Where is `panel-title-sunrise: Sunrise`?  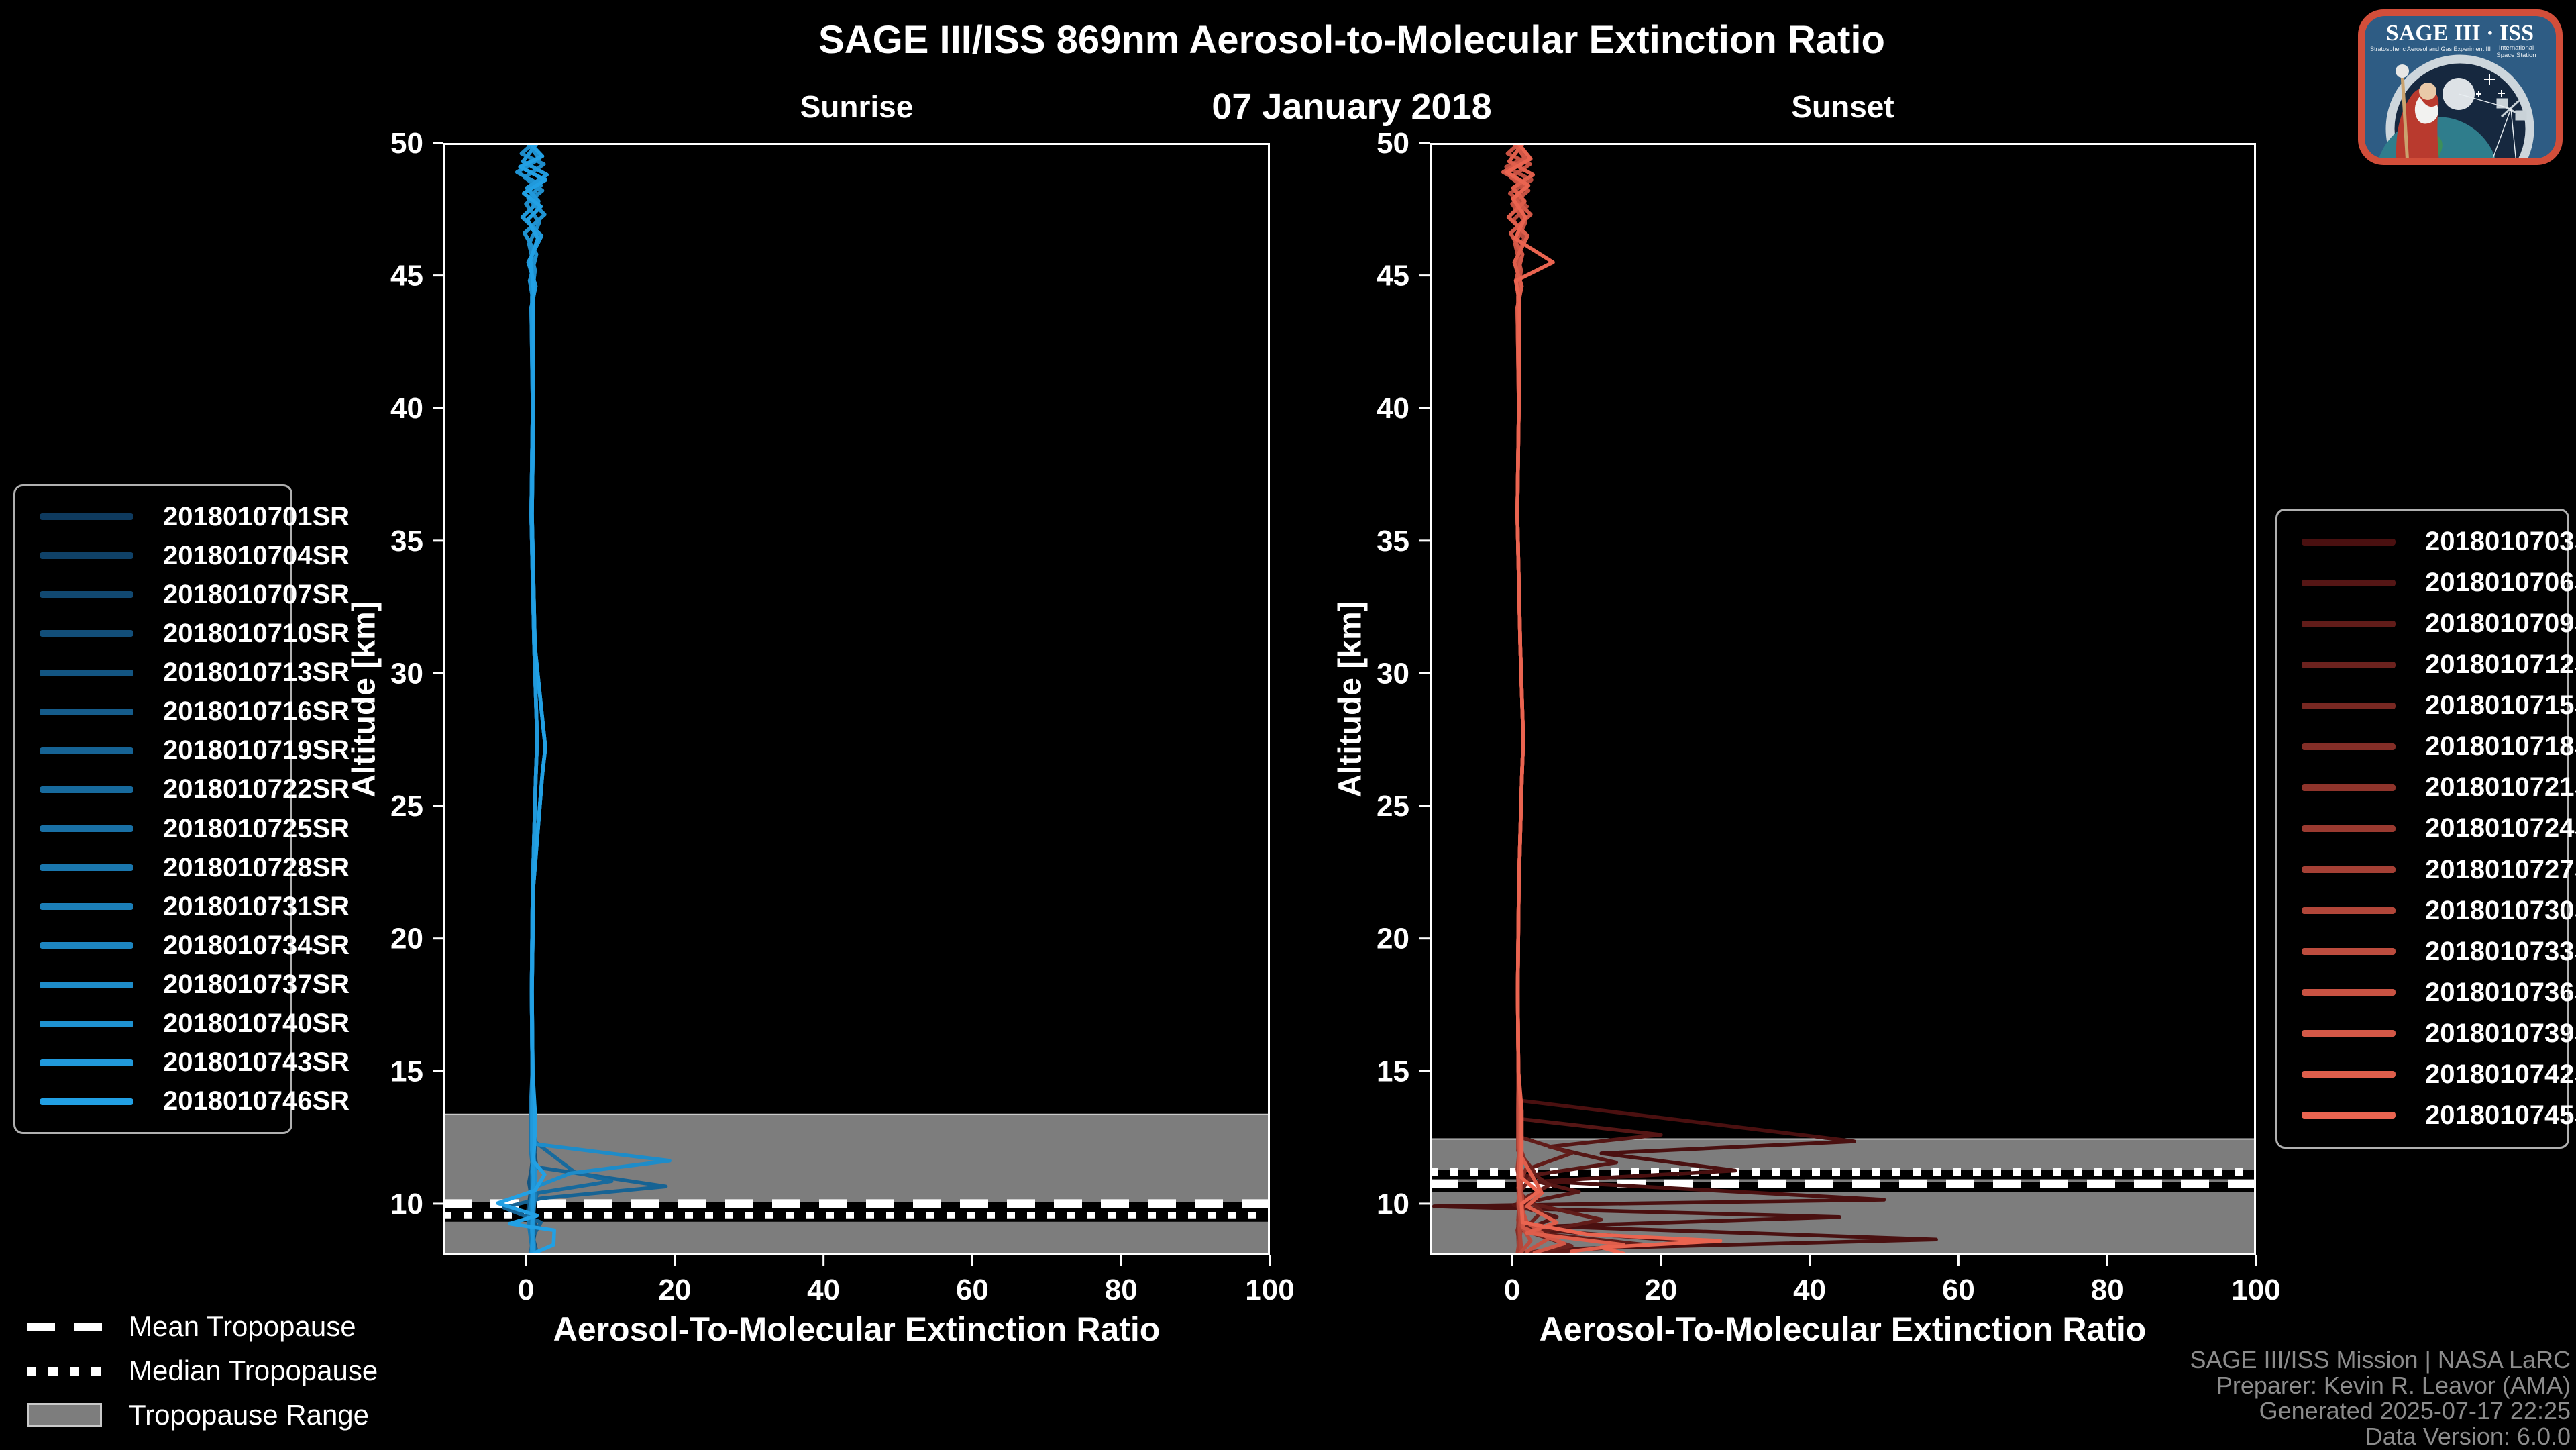 panel-title-sunrise: Sunrise is located at coordinates (857, 107).